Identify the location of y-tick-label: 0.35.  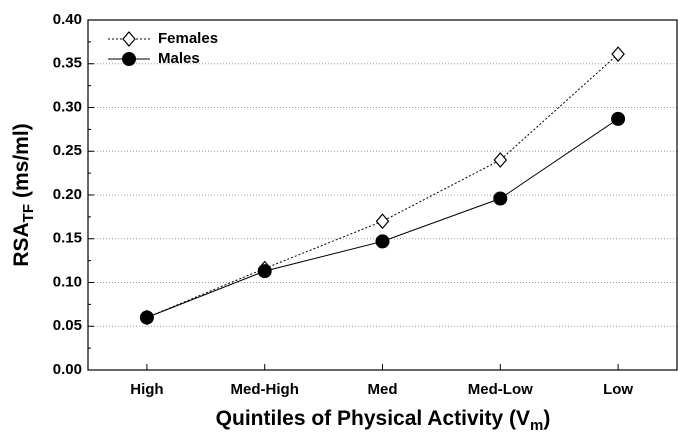
(67, 63).